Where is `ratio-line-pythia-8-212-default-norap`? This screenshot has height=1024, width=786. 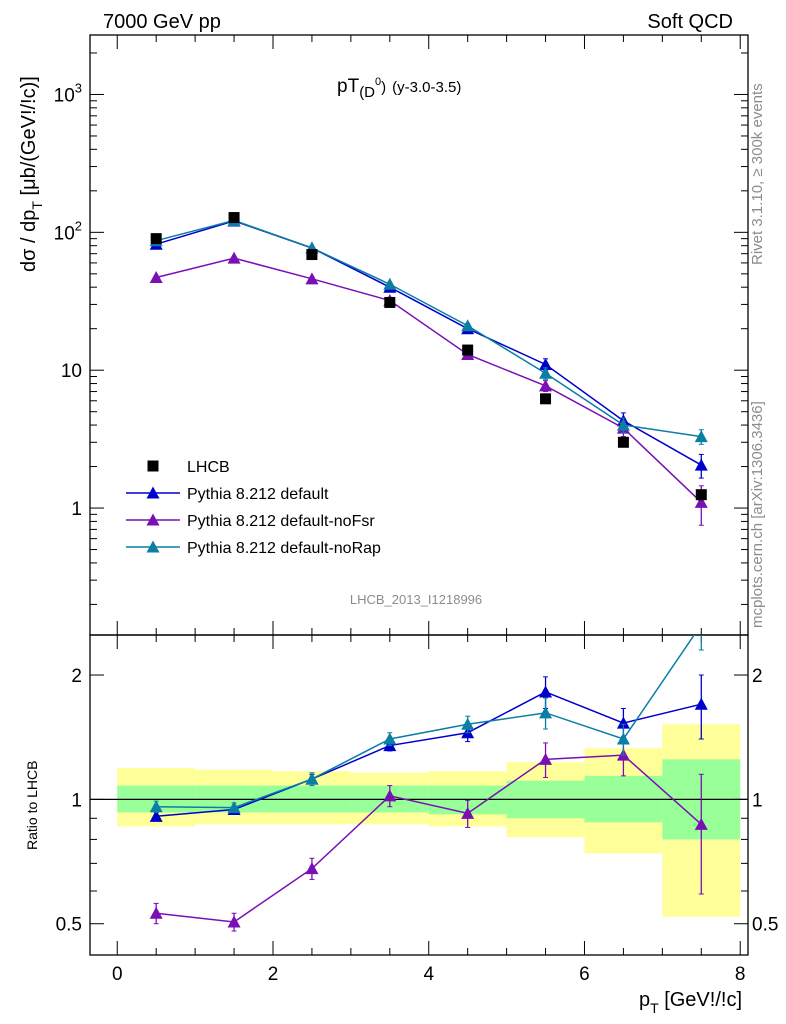
ratio-line-pythia-8-212-default-norap is located at coordinates (426, 722).